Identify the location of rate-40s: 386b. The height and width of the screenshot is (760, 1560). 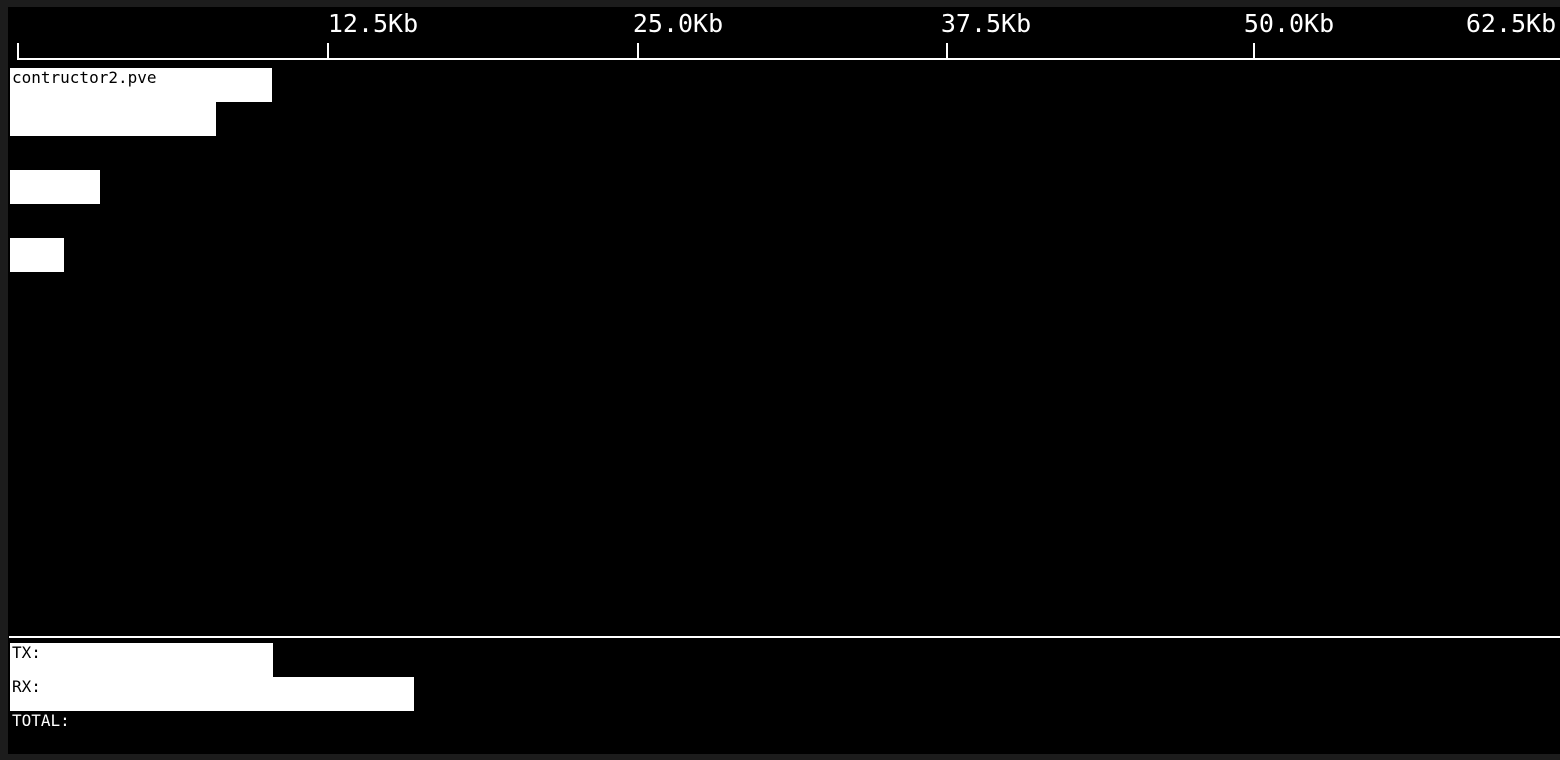
(1532, 383).